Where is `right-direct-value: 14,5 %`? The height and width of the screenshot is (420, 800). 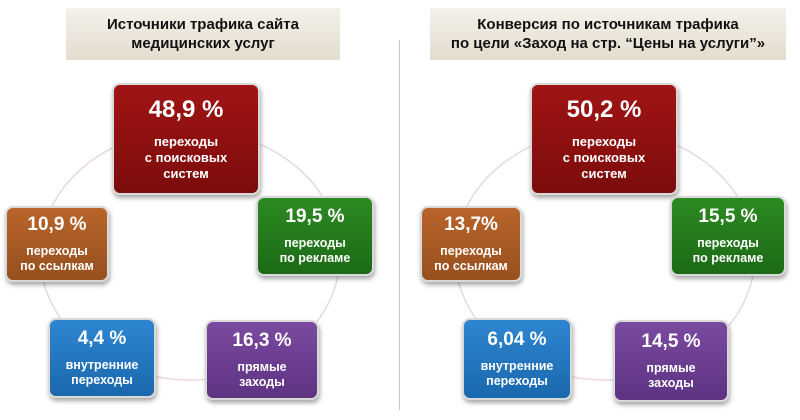
right-direct-value: 14,5 % is located at coordinates (671, 341).